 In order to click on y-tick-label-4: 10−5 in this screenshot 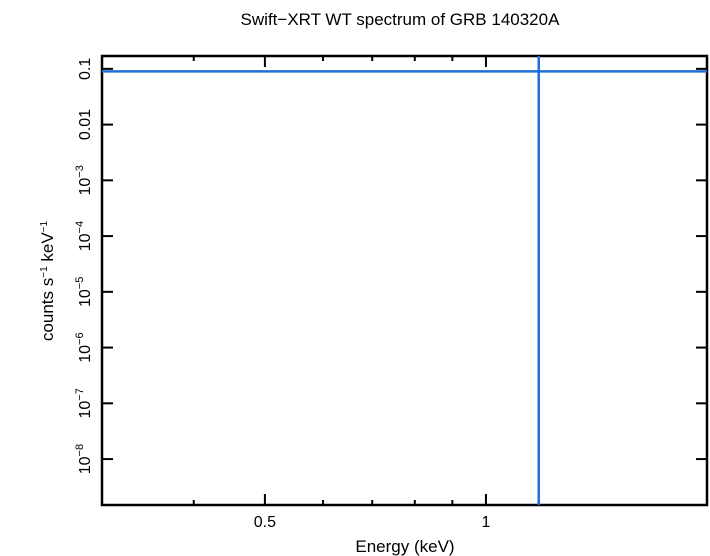, I will do `click(84, 292)`.